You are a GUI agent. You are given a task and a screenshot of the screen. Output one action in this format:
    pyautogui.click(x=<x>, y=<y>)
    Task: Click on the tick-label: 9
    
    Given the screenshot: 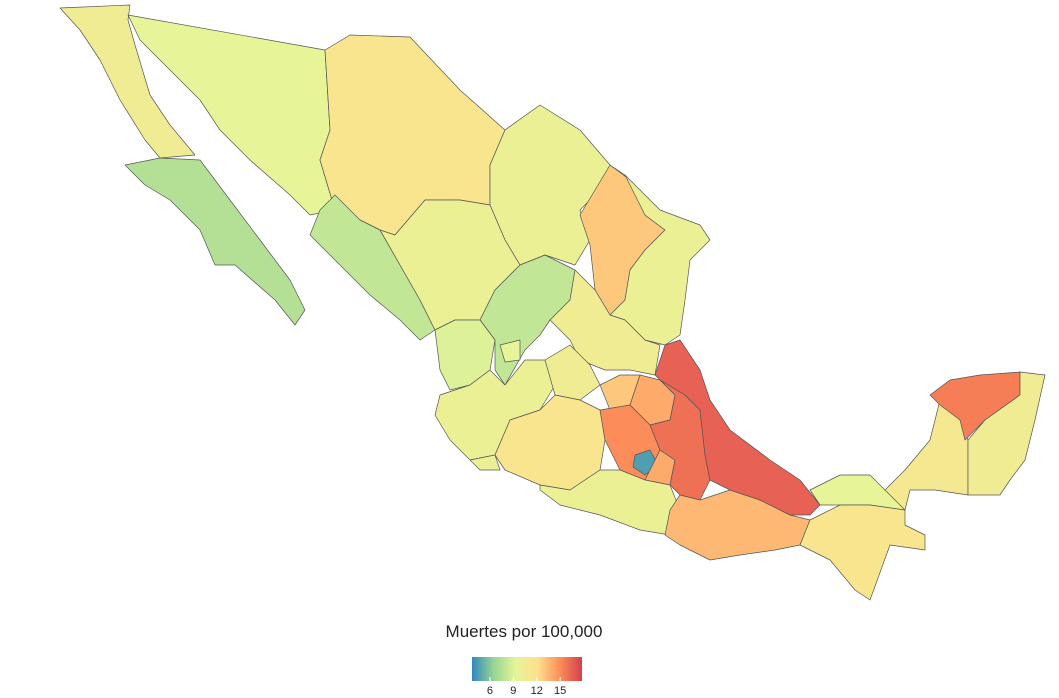 What is the action you would take?
    pyautogui.click(x=513, y=691)
    